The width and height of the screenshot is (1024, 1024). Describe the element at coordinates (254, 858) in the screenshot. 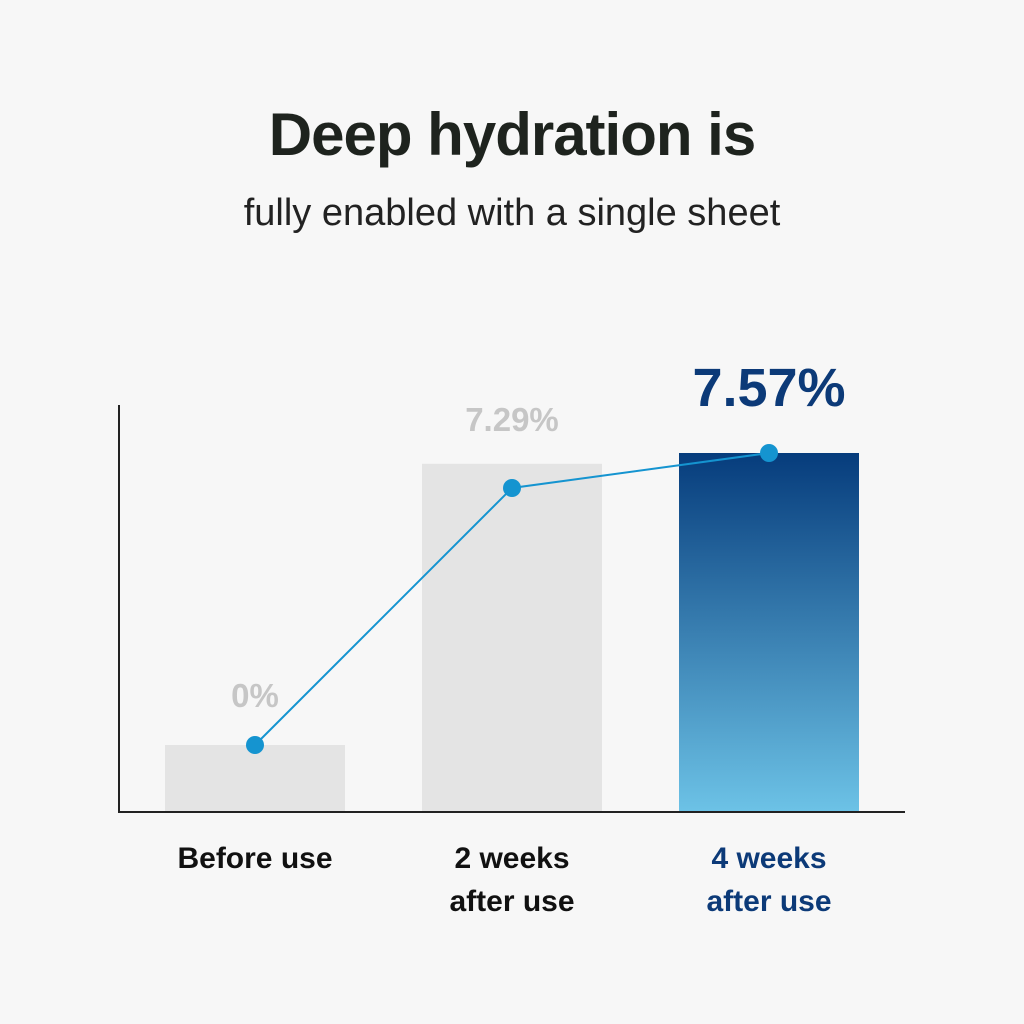

I see `category-label-0: Before use` at that location.